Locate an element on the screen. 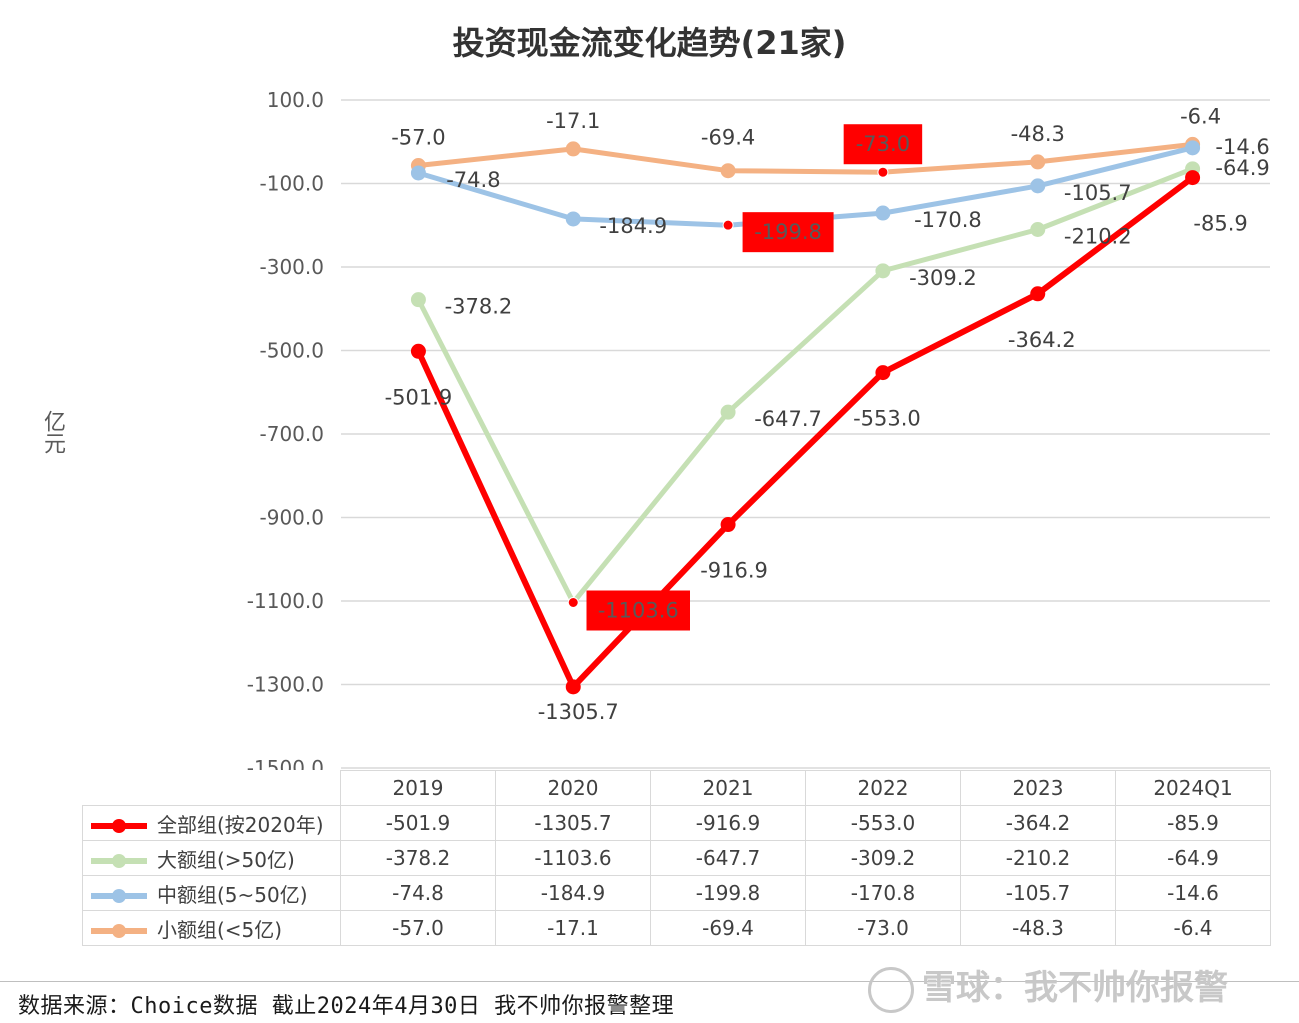  table-cell: -501.9 is located at coordinates (418, 823).